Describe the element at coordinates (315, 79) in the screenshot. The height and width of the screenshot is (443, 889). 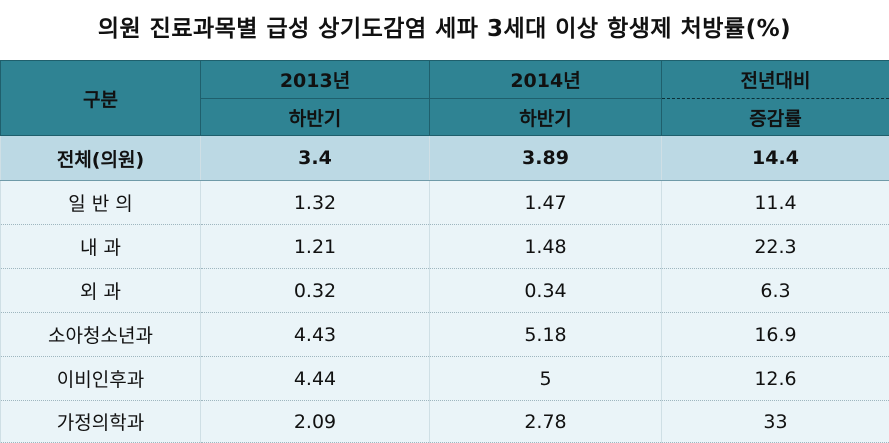
I see `header-2013-year: 2013년` at that location.